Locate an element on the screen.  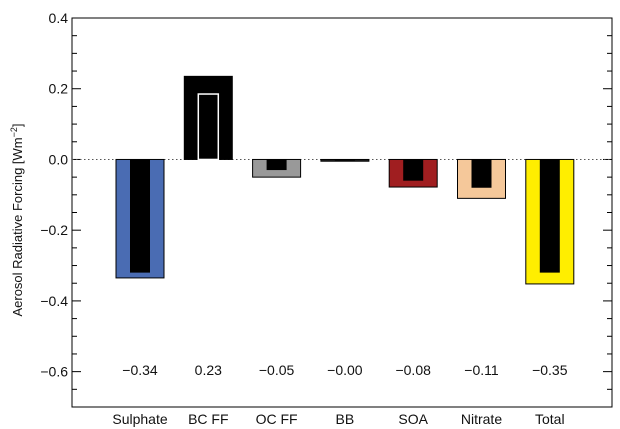
value-label: −0.35 is located at coordinates (550, 370).